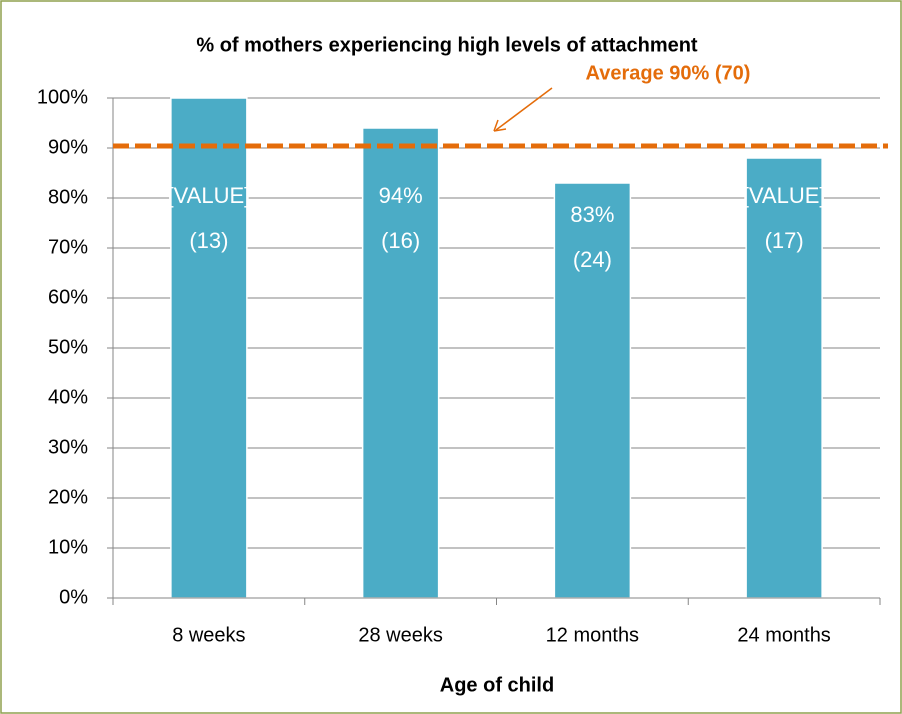 The image size is (902, 714). Describe the element at coordinates (500, 125) in the screenshot. I see `annotation-arrowhead` at that location.